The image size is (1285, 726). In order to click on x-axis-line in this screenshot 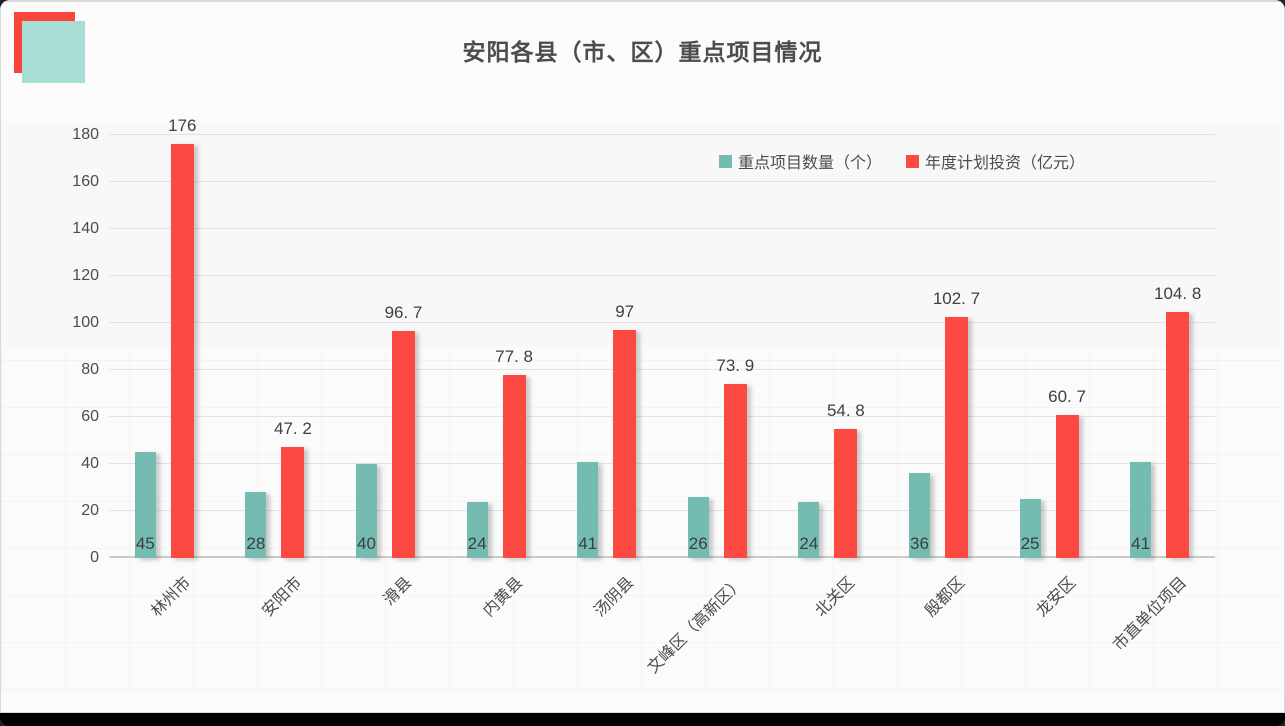, I will do `click(662, 557)`.